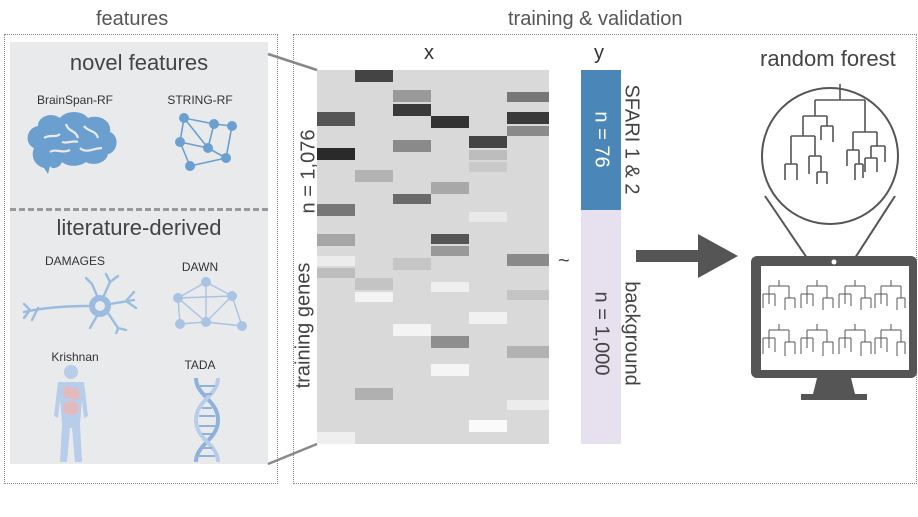 Image resolution: width=918 pixels, height=517 pixels. Describe the element at coordinates (132, 19) in the screenshot. I see `features-section-title: features` at that location.